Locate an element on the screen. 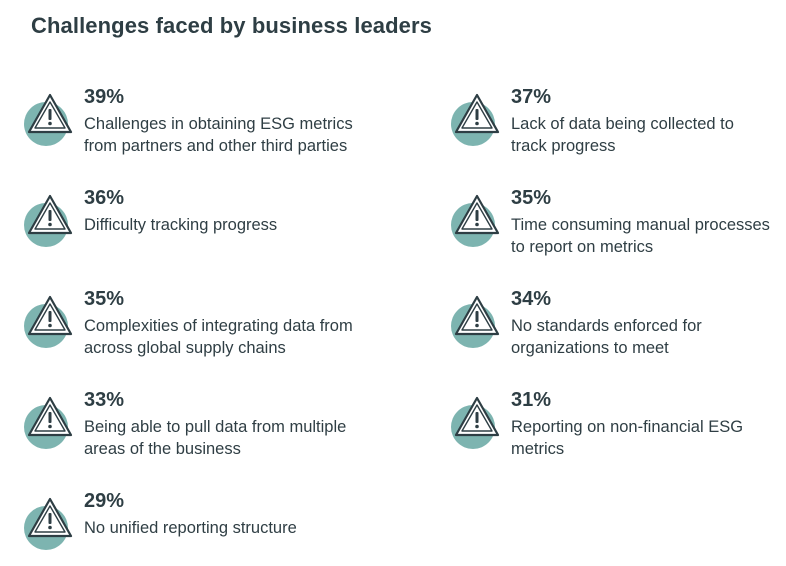 The image size is (786, 566). stat-item: 36% Difficulty tracking progress is located at coordinates (194, 225).